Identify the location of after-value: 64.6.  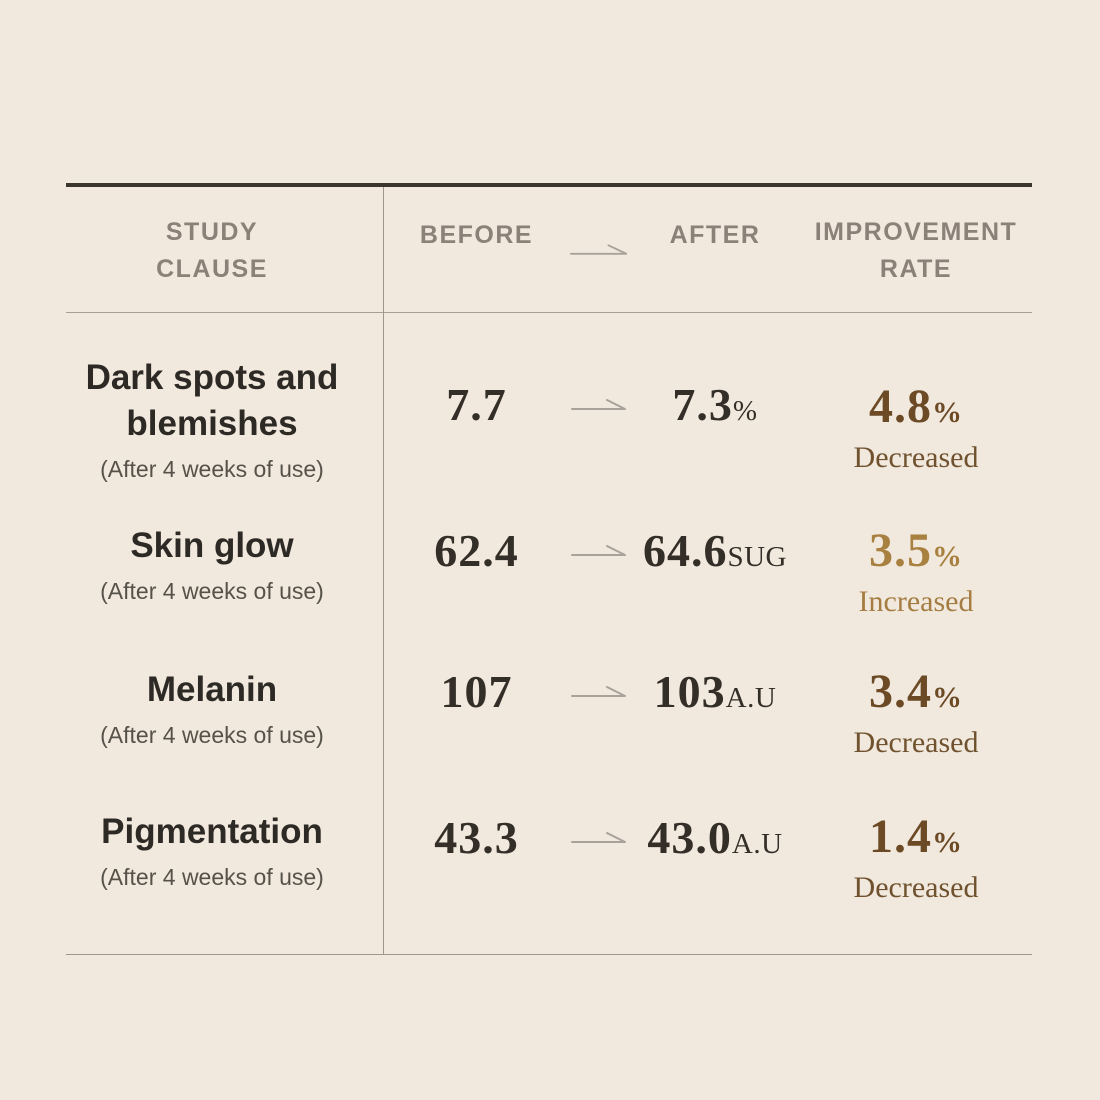
(685, 550).